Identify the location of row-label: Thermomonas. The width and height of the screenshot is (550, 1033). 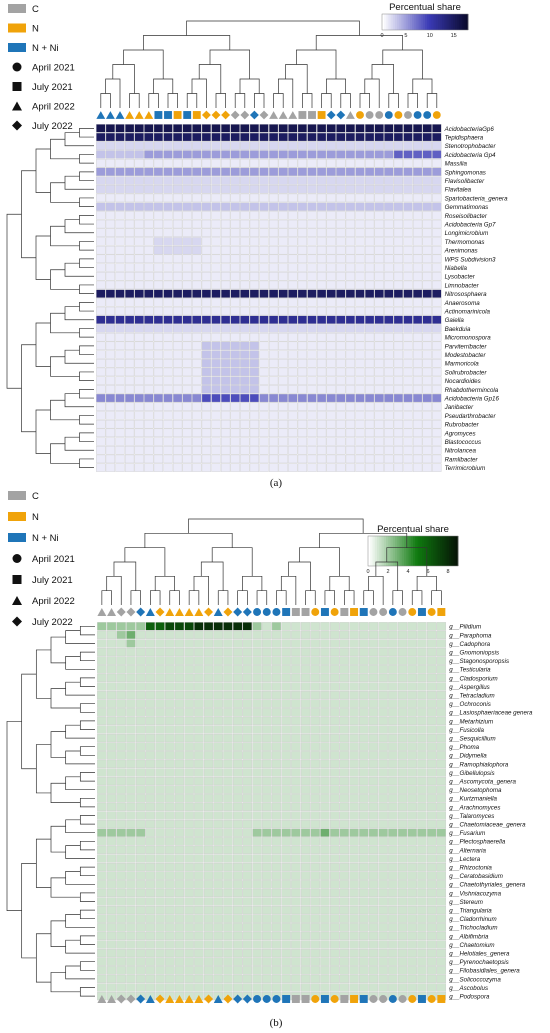
(465, 242).